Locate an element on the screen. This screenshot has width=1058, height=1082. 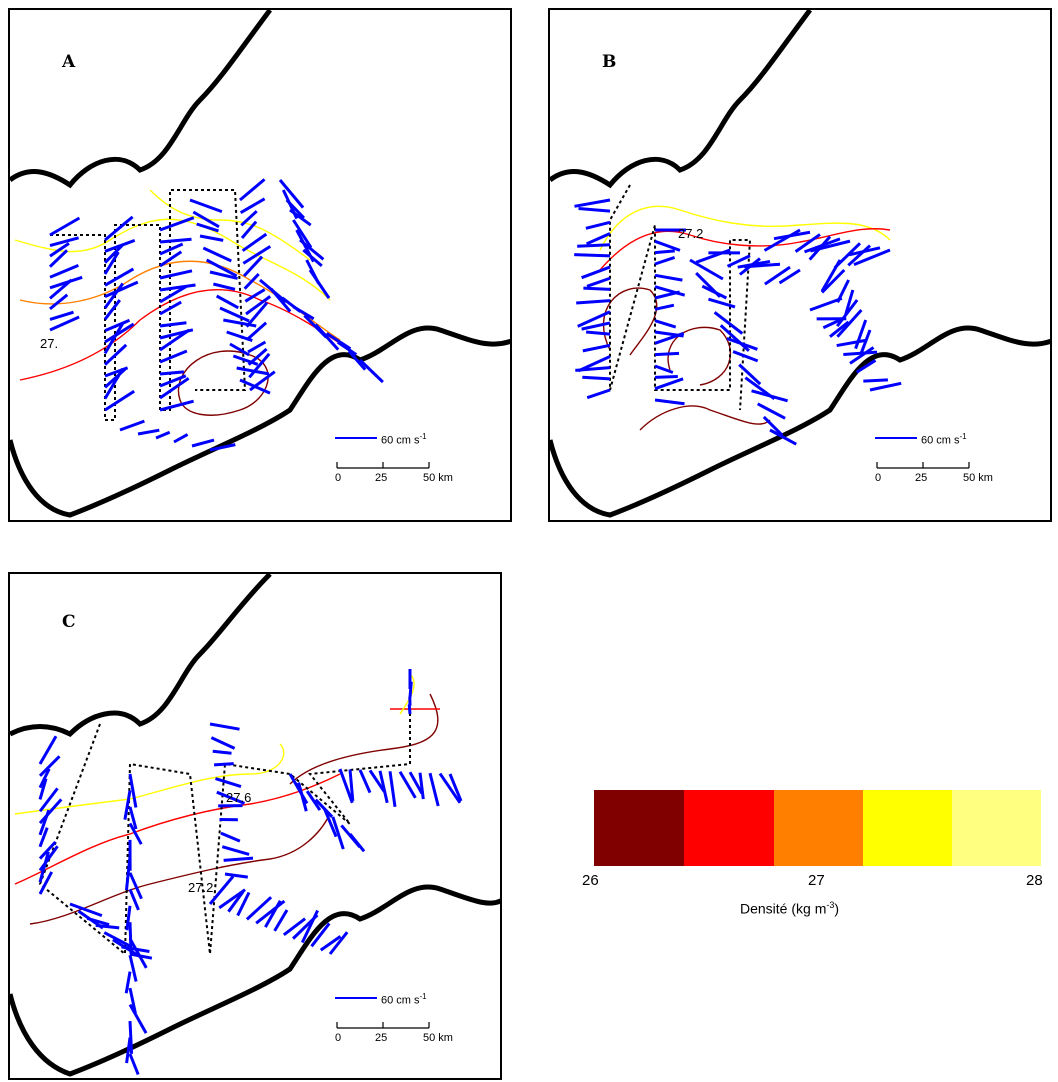
distance-tick: 0 is located at coordinates (338, 1038).